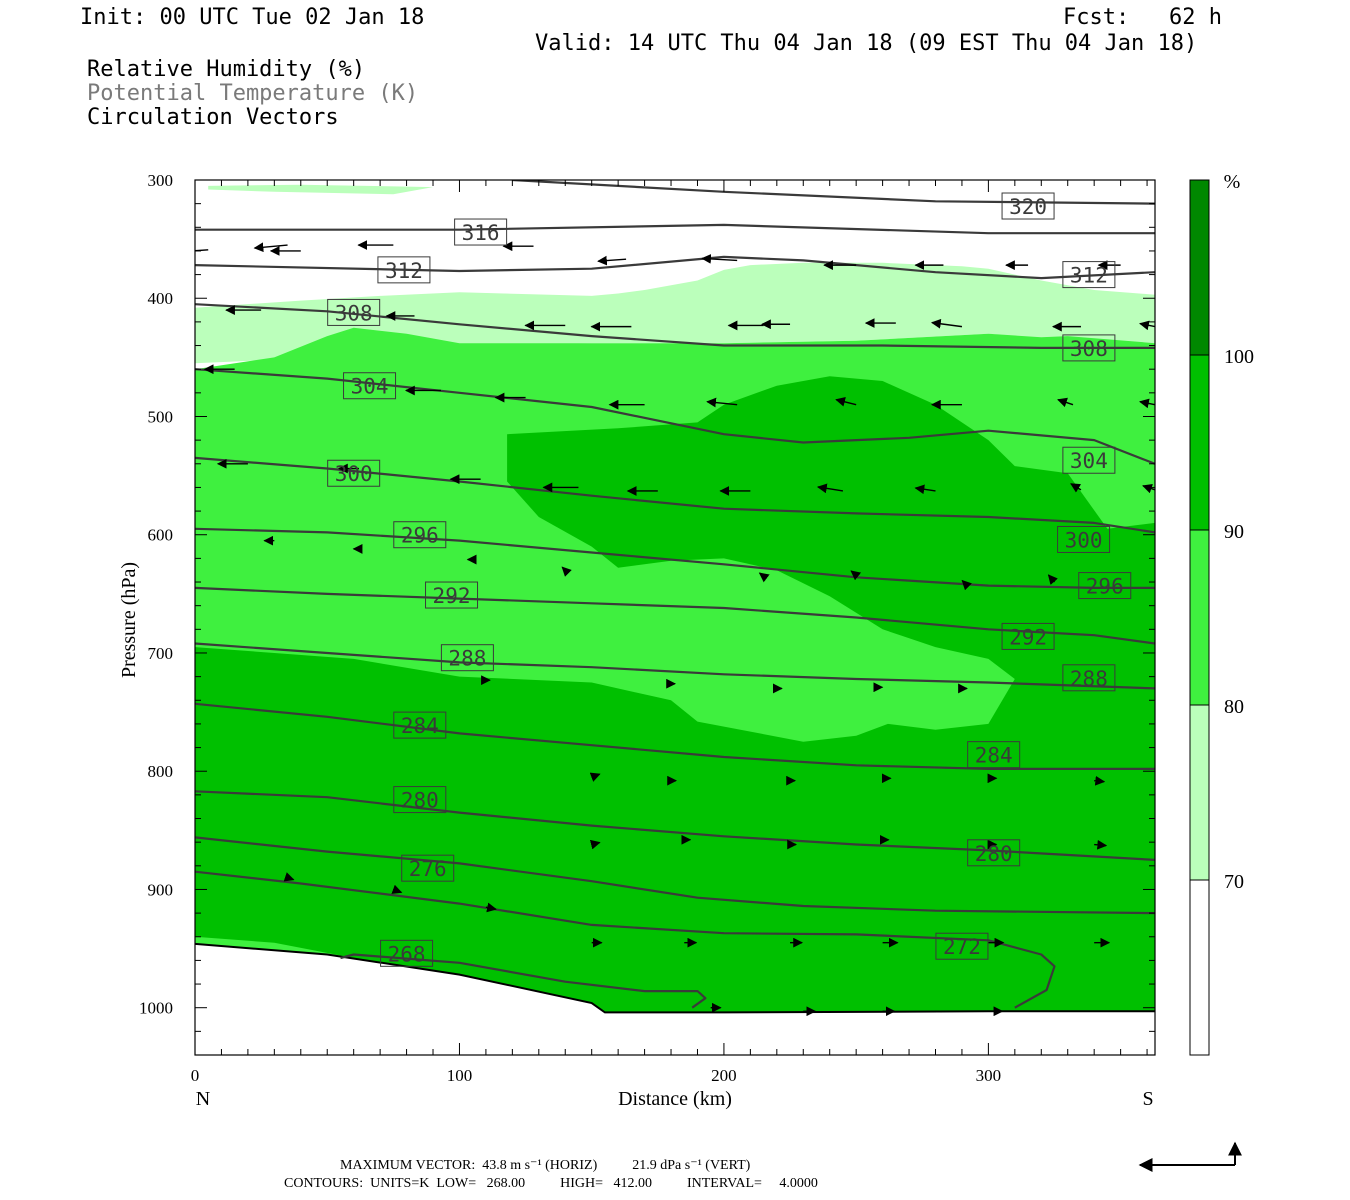 Image resolution: width=1350 pixels, height=1200 pixels. I want to click on x-axis-label: Distance (km), so click(675, 1099).